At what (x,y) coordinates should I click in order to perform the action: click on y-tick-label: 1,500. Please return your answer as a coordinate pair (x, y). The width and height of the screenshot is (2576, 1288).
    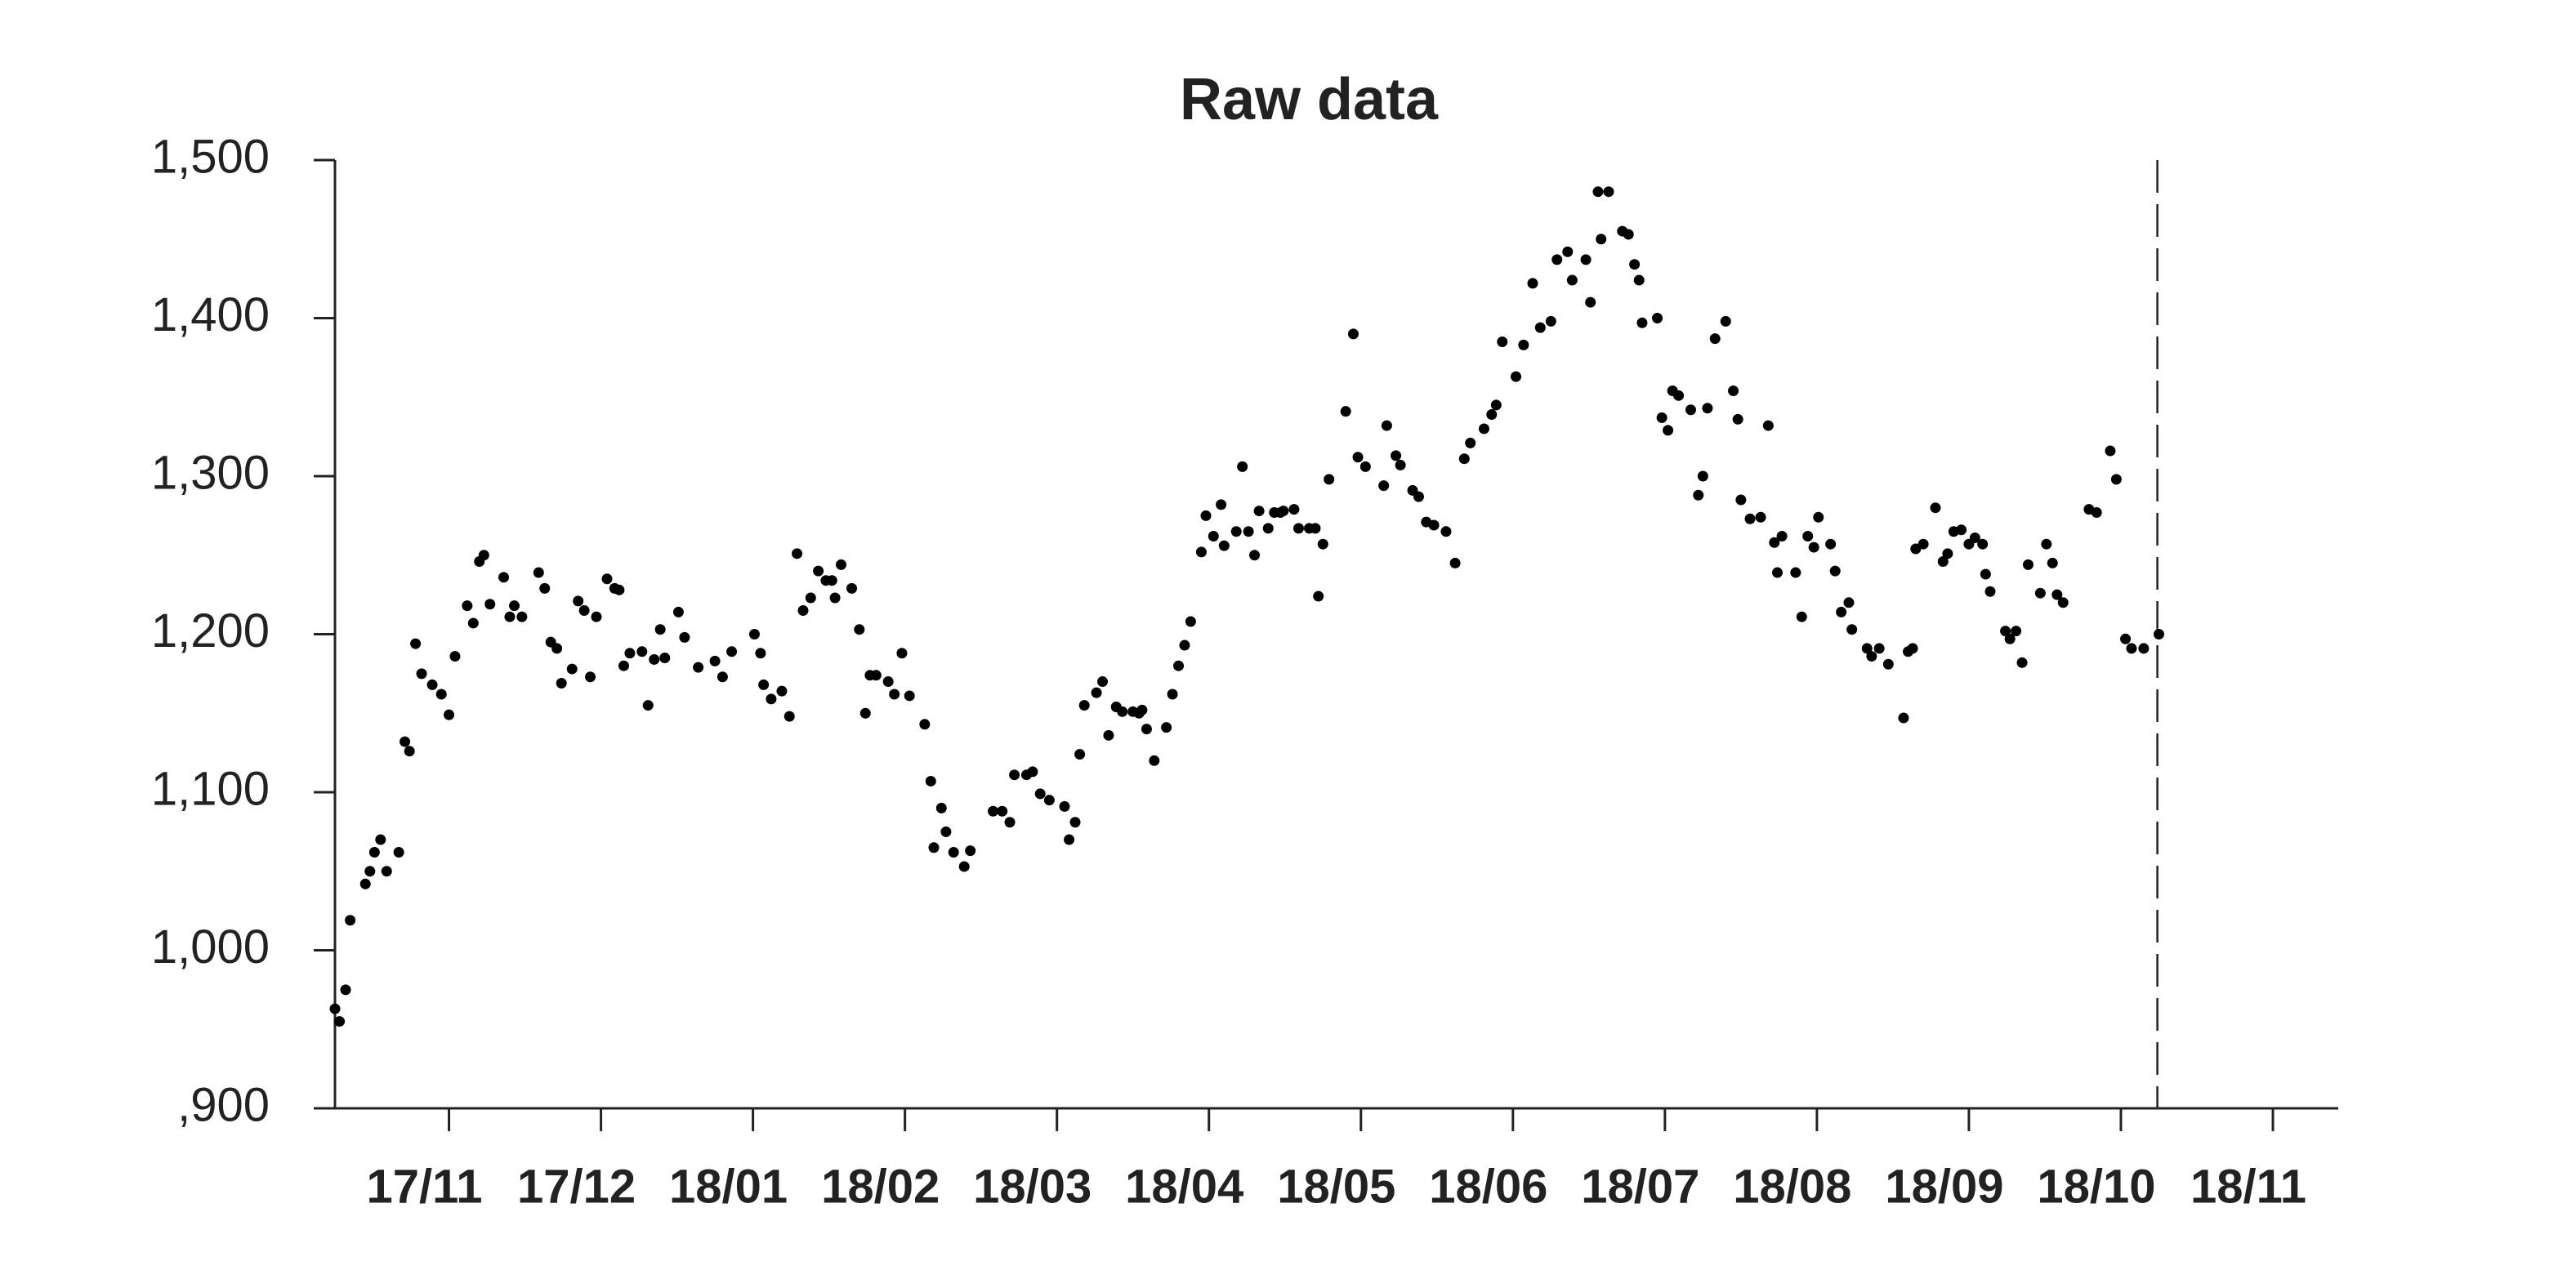
    Looking at the image, I should click on (211, 156).